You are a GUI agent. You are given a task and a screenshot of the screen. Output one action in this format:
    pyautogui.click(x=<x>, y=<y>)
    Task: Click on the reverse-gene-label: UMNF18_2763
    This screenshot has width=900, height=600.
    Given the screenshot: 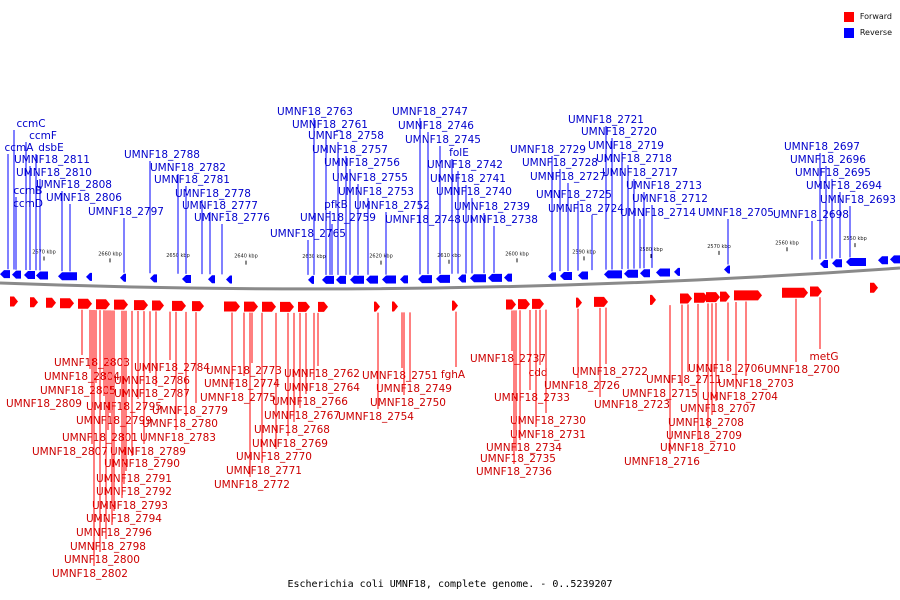 What is the action you would take?
    pyautogui.click(x=315, y=112)
    